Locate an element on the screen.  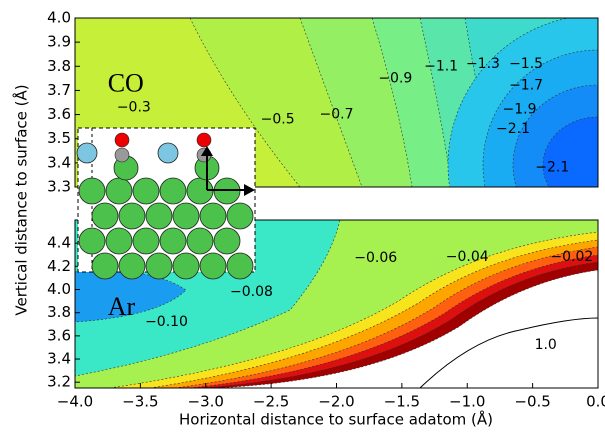
contour-label: −0.3 is located at coordinates (134, 107).